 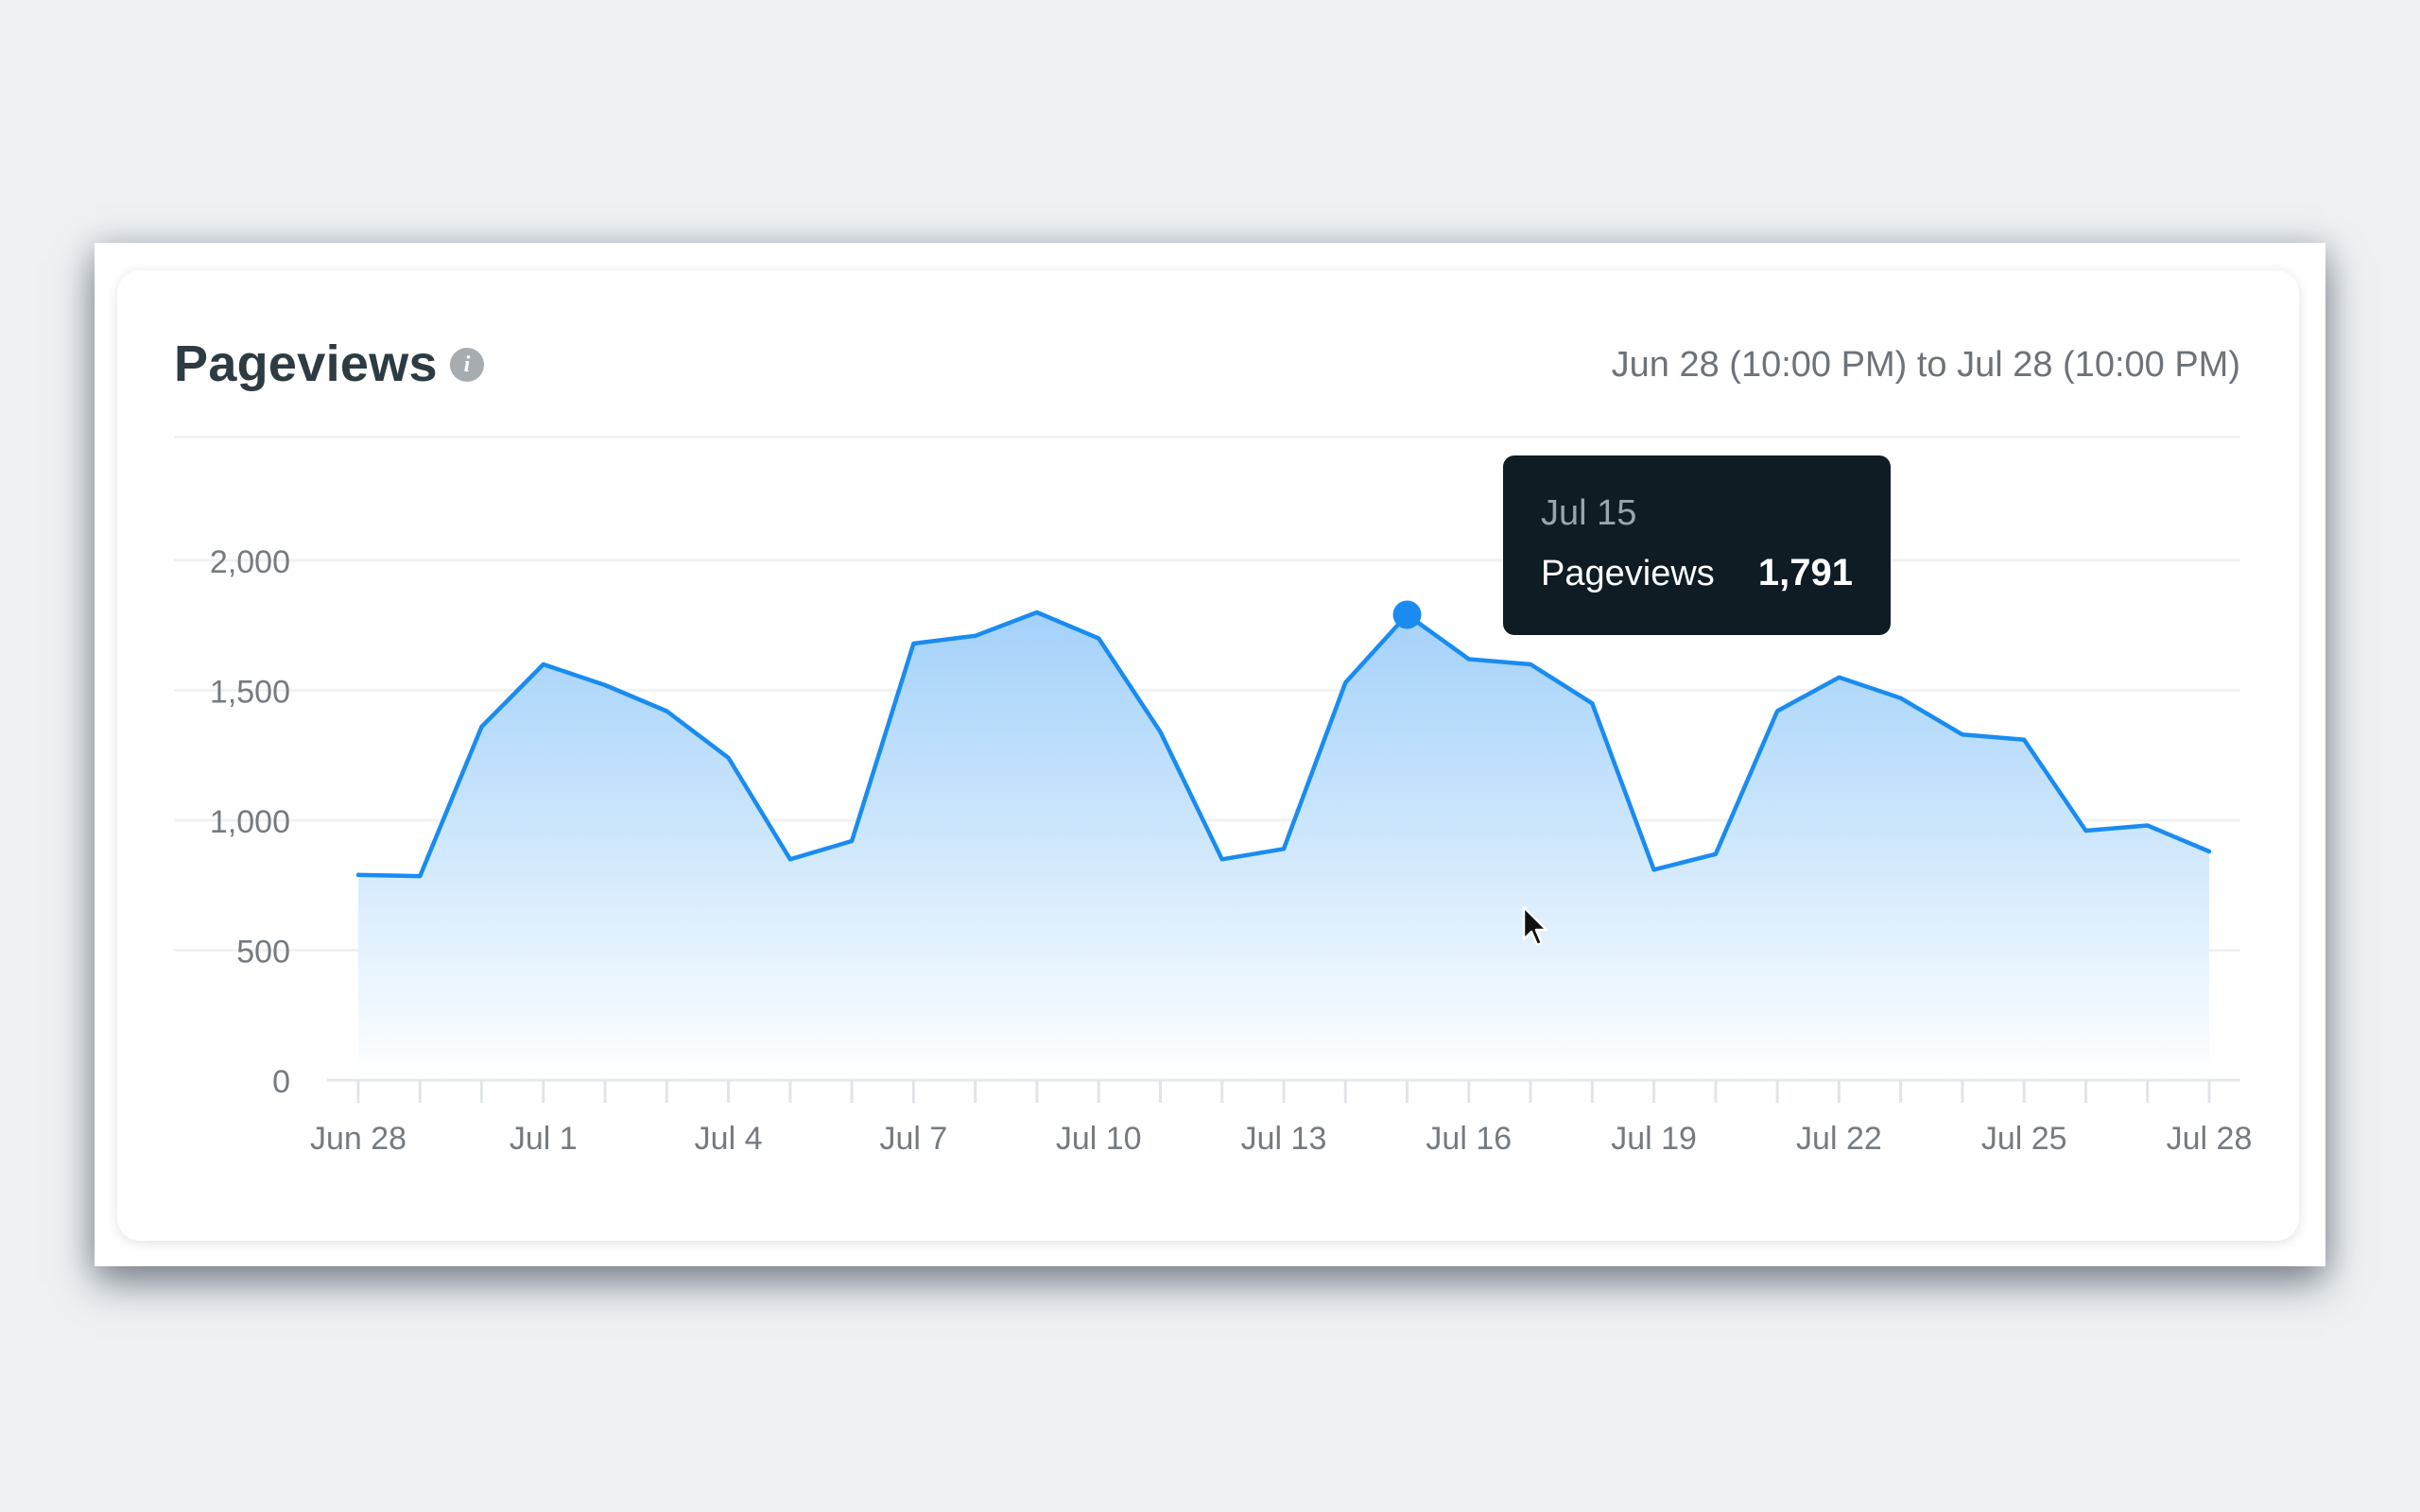 What do you see at coordinates (1535, 926) in the screenshot?
I see `mouse-cursor-icon` at bounding box center [1535, 926].